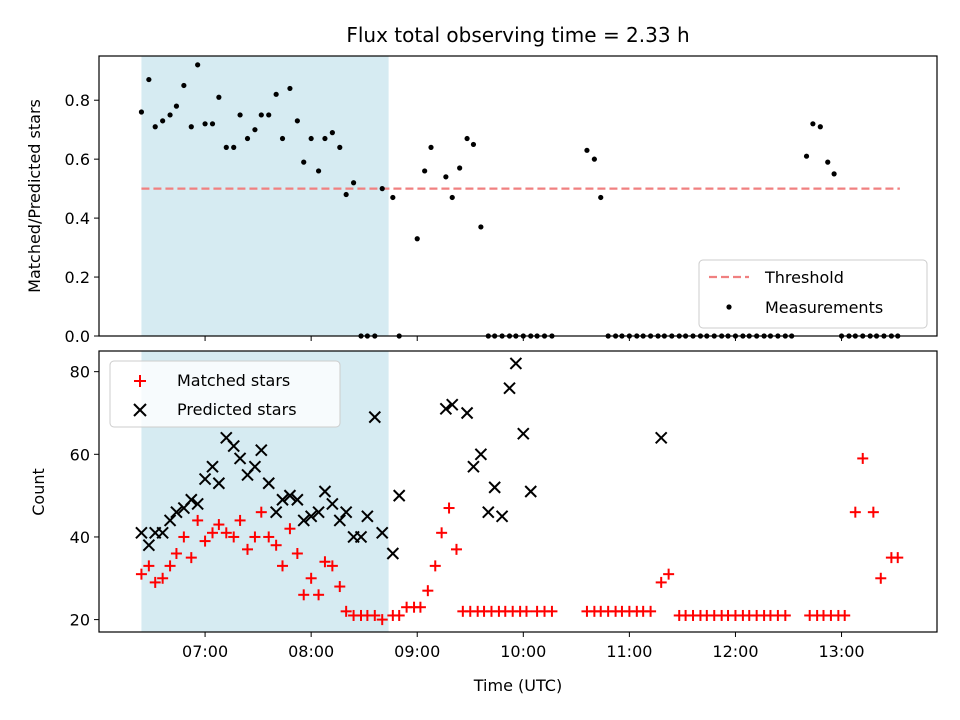 This screenshot has height=720, width=960. I want to click on bottom-y-tick-label: 40, so click(80, 537).